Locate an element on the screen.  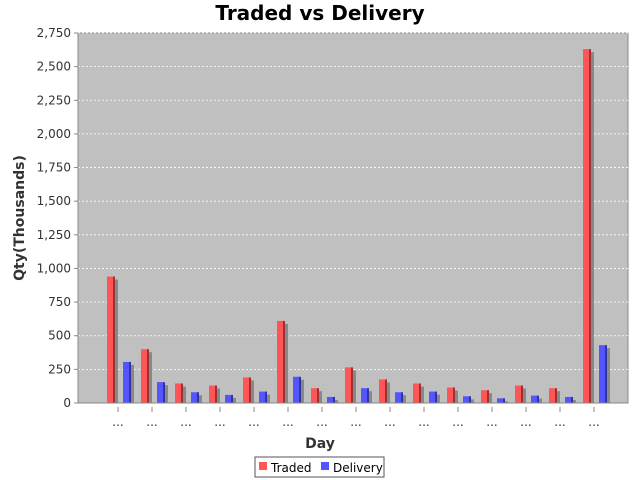
y-tick-label: 1,250 is located at coordinates (54, 235).